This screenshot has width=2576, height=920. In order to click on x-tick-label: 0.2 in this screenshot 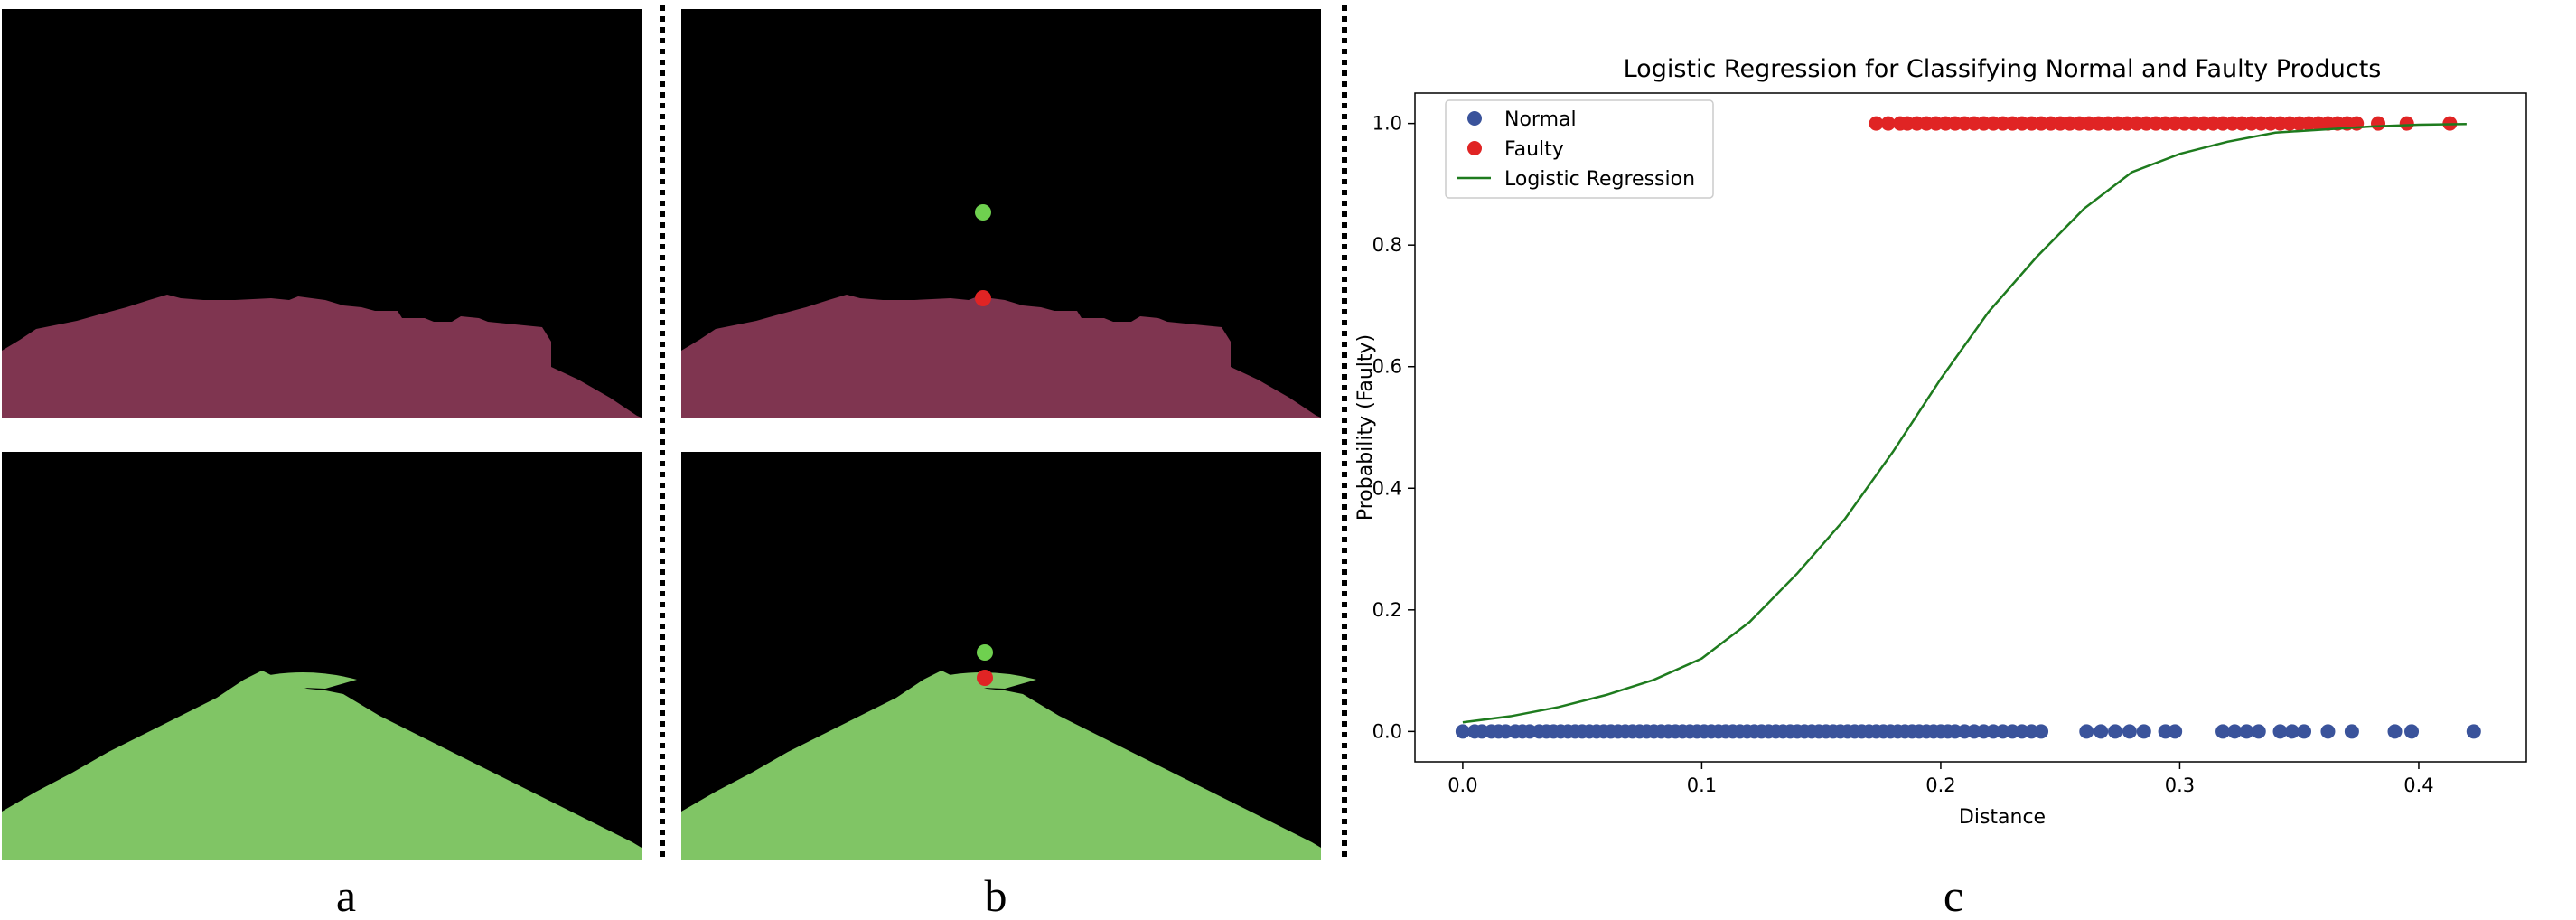, I will do `click(1940, 785)`.